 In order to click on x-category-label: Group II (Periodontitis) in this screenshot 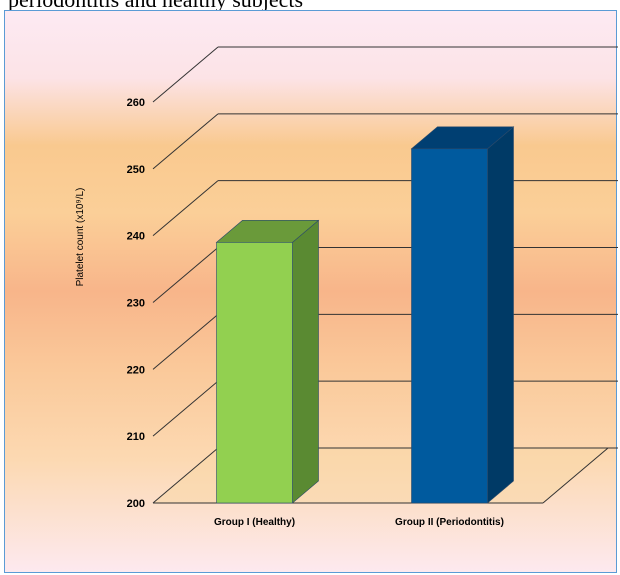, I will do `click(449, 522)`.